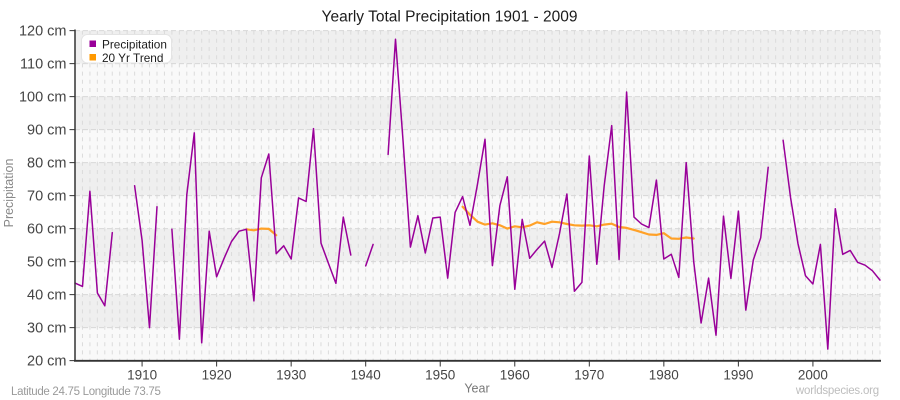  What do you see at coordinates (440, 375) in the screenshot?
I see `svg-text: 1950` at bounding box center [440, 375].